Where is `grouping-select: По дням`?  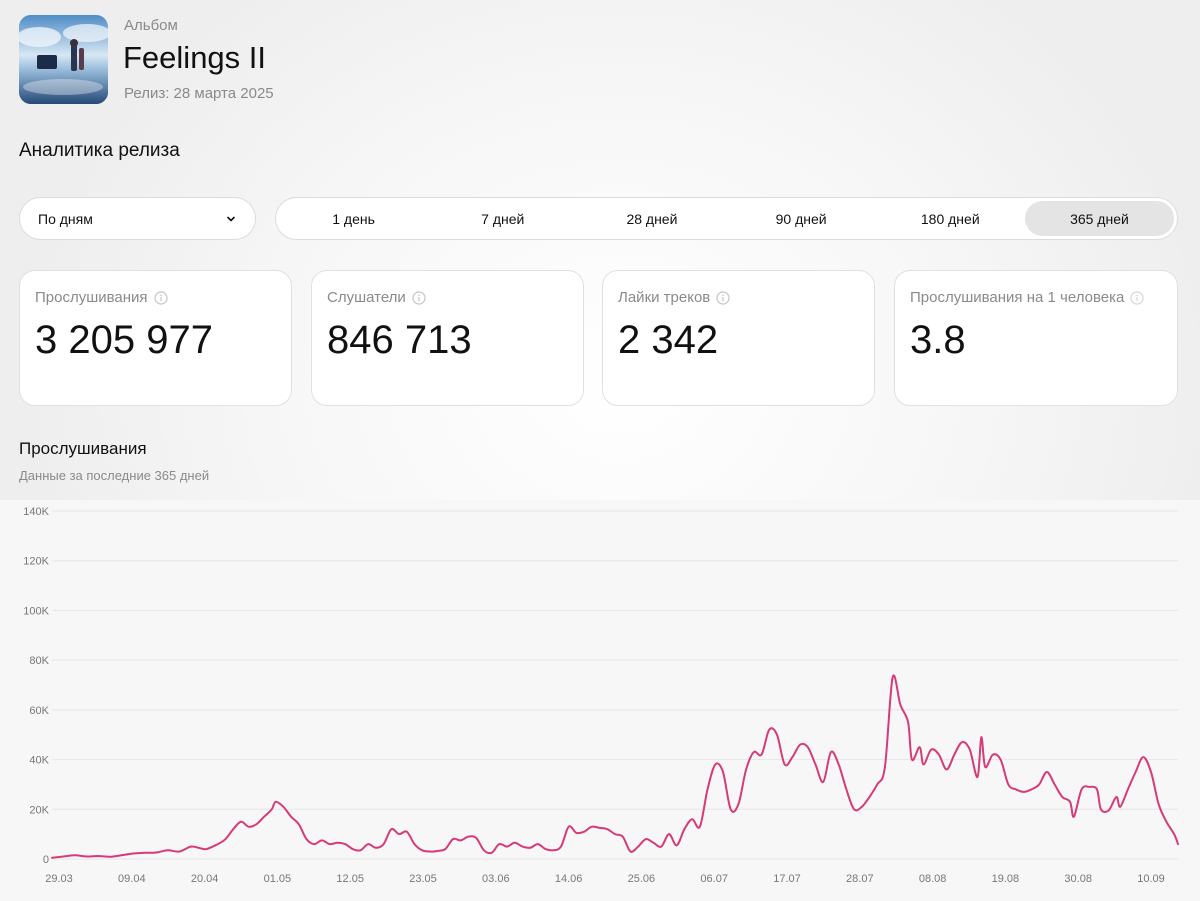
grouping-select: По дням is located at coordinates (137, 218).